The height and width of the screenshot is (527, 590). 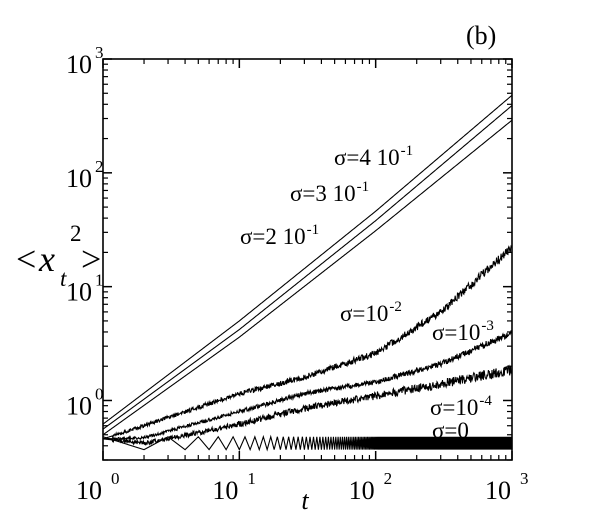 I want to click on series-label: σ=2 10, so click(x=273, y=236).